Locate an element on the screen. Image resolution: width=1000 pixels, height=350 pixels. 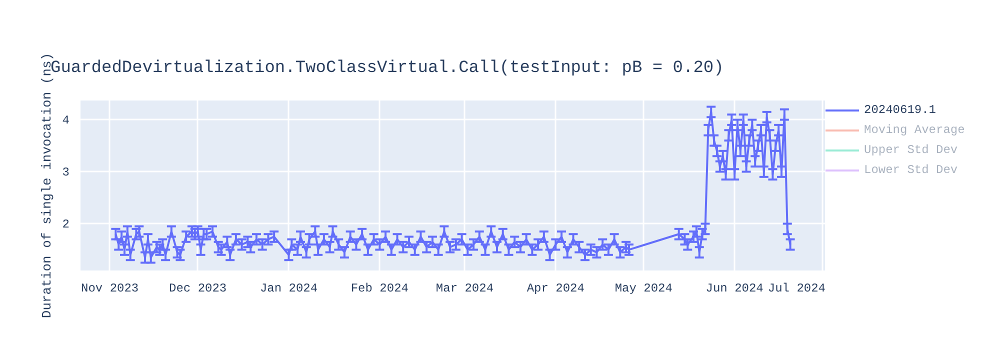
x-tick-label: Dec 2023 is located at coordinates (198, 289).